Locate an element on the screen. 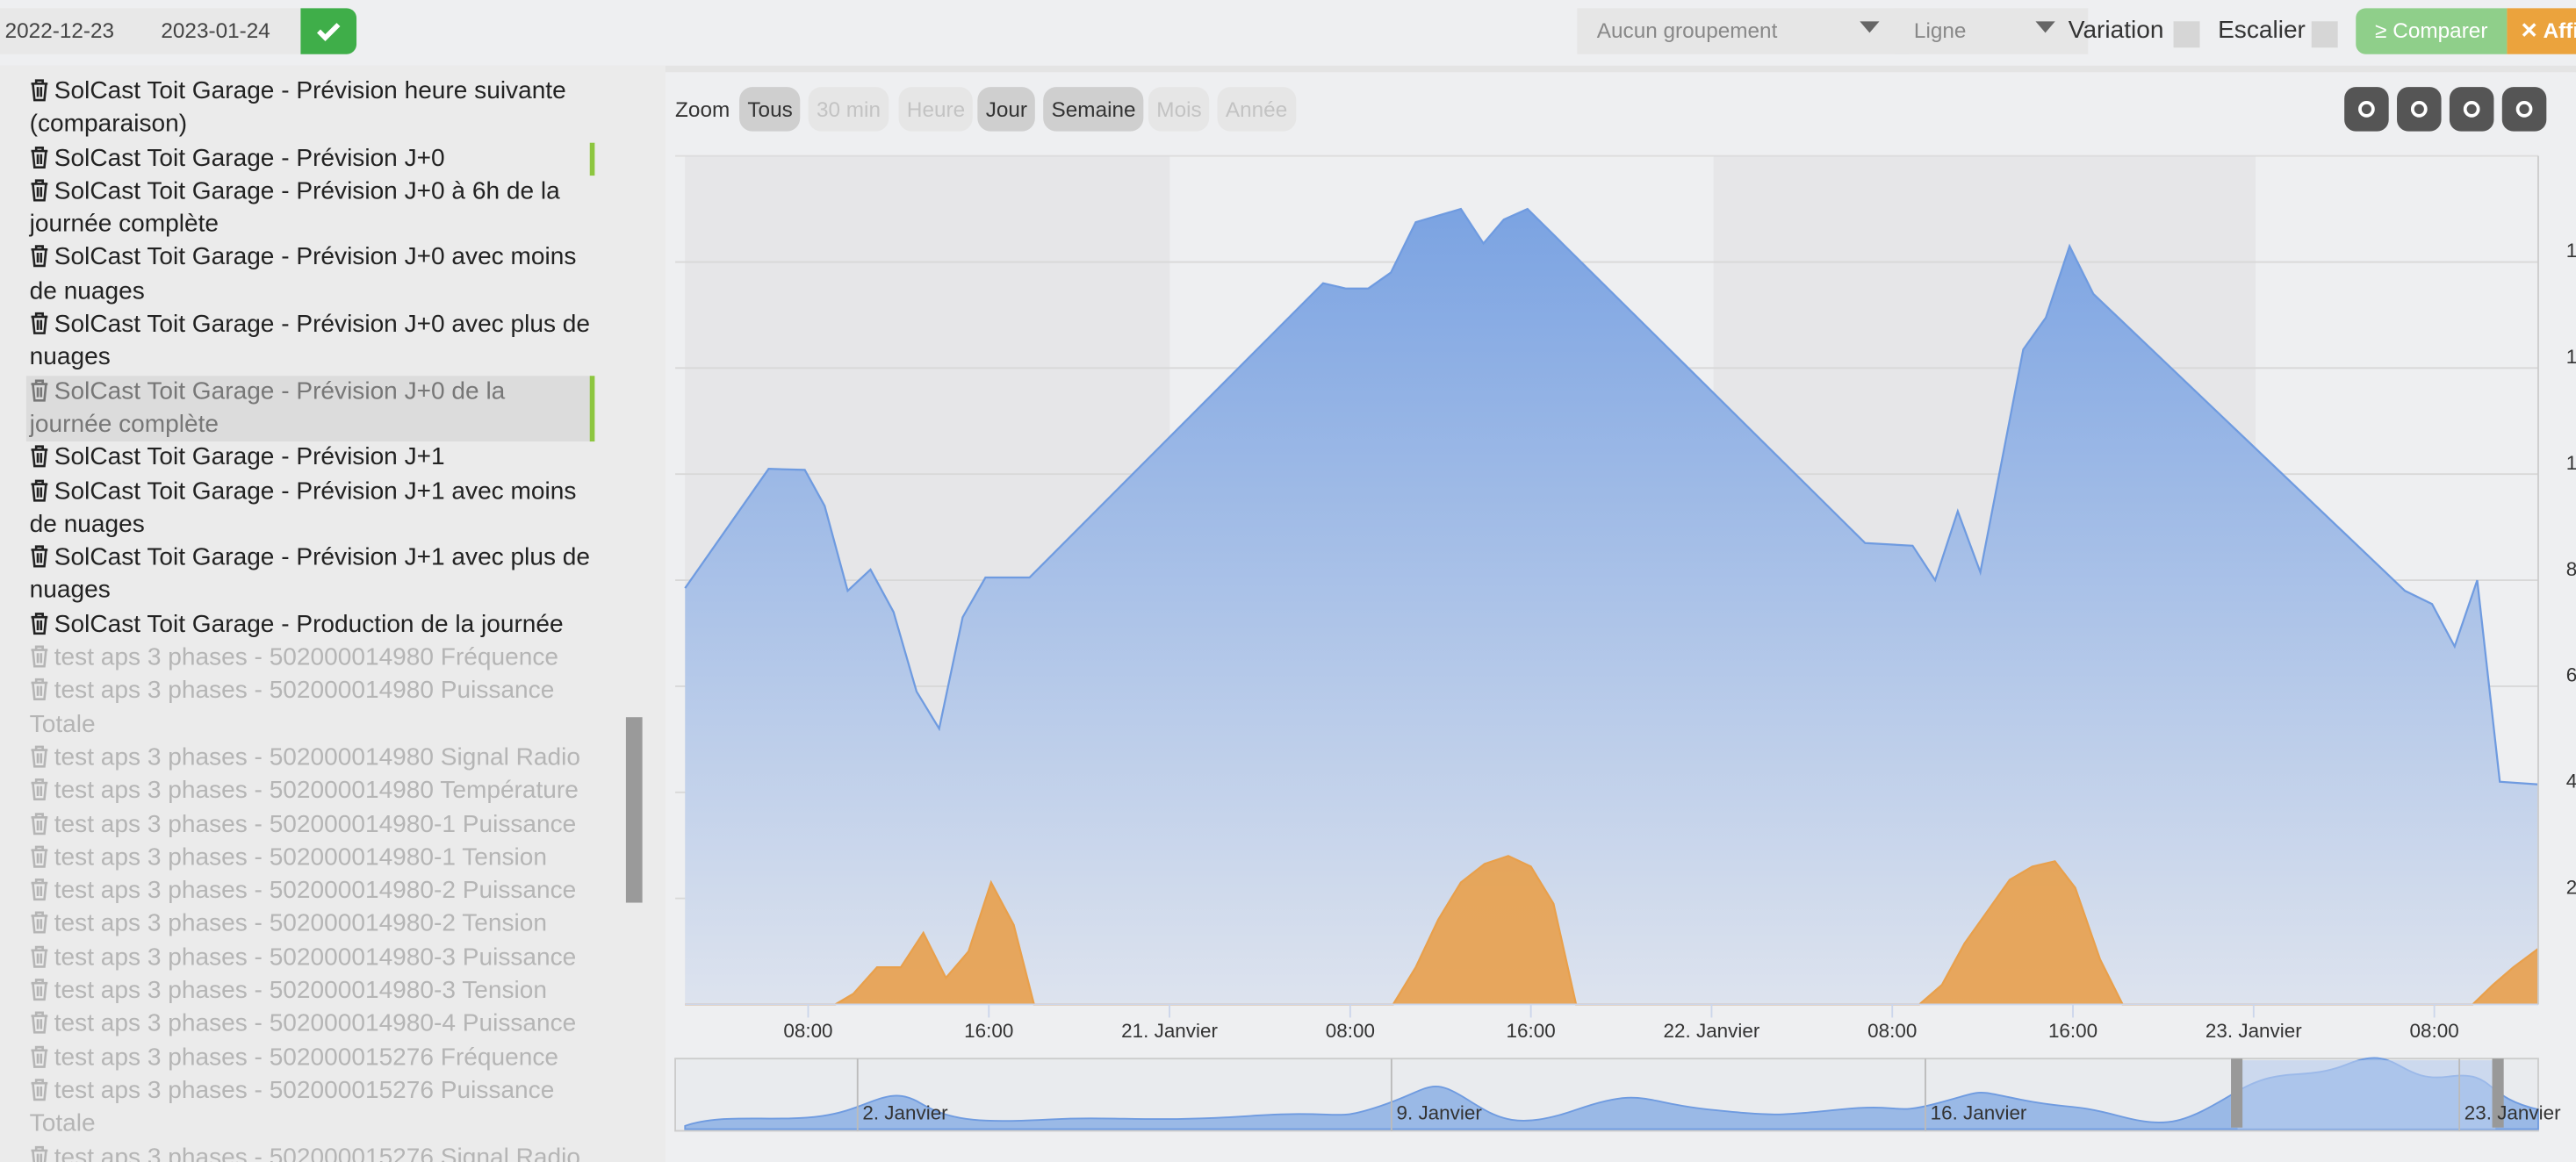 Image resolution: width=2576 pixels, height=1162 pixels. type-select: Ligne is located at coordinates (1991, 31).